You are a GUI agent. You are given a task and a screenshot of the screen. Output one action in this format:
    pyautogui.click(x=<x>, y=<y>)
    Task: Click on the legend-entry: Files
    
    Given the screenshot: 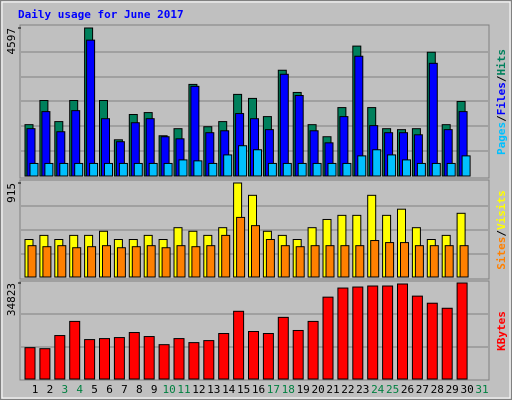 What is the action you would take?
    pyautogui.click(x=501, y=98)
    